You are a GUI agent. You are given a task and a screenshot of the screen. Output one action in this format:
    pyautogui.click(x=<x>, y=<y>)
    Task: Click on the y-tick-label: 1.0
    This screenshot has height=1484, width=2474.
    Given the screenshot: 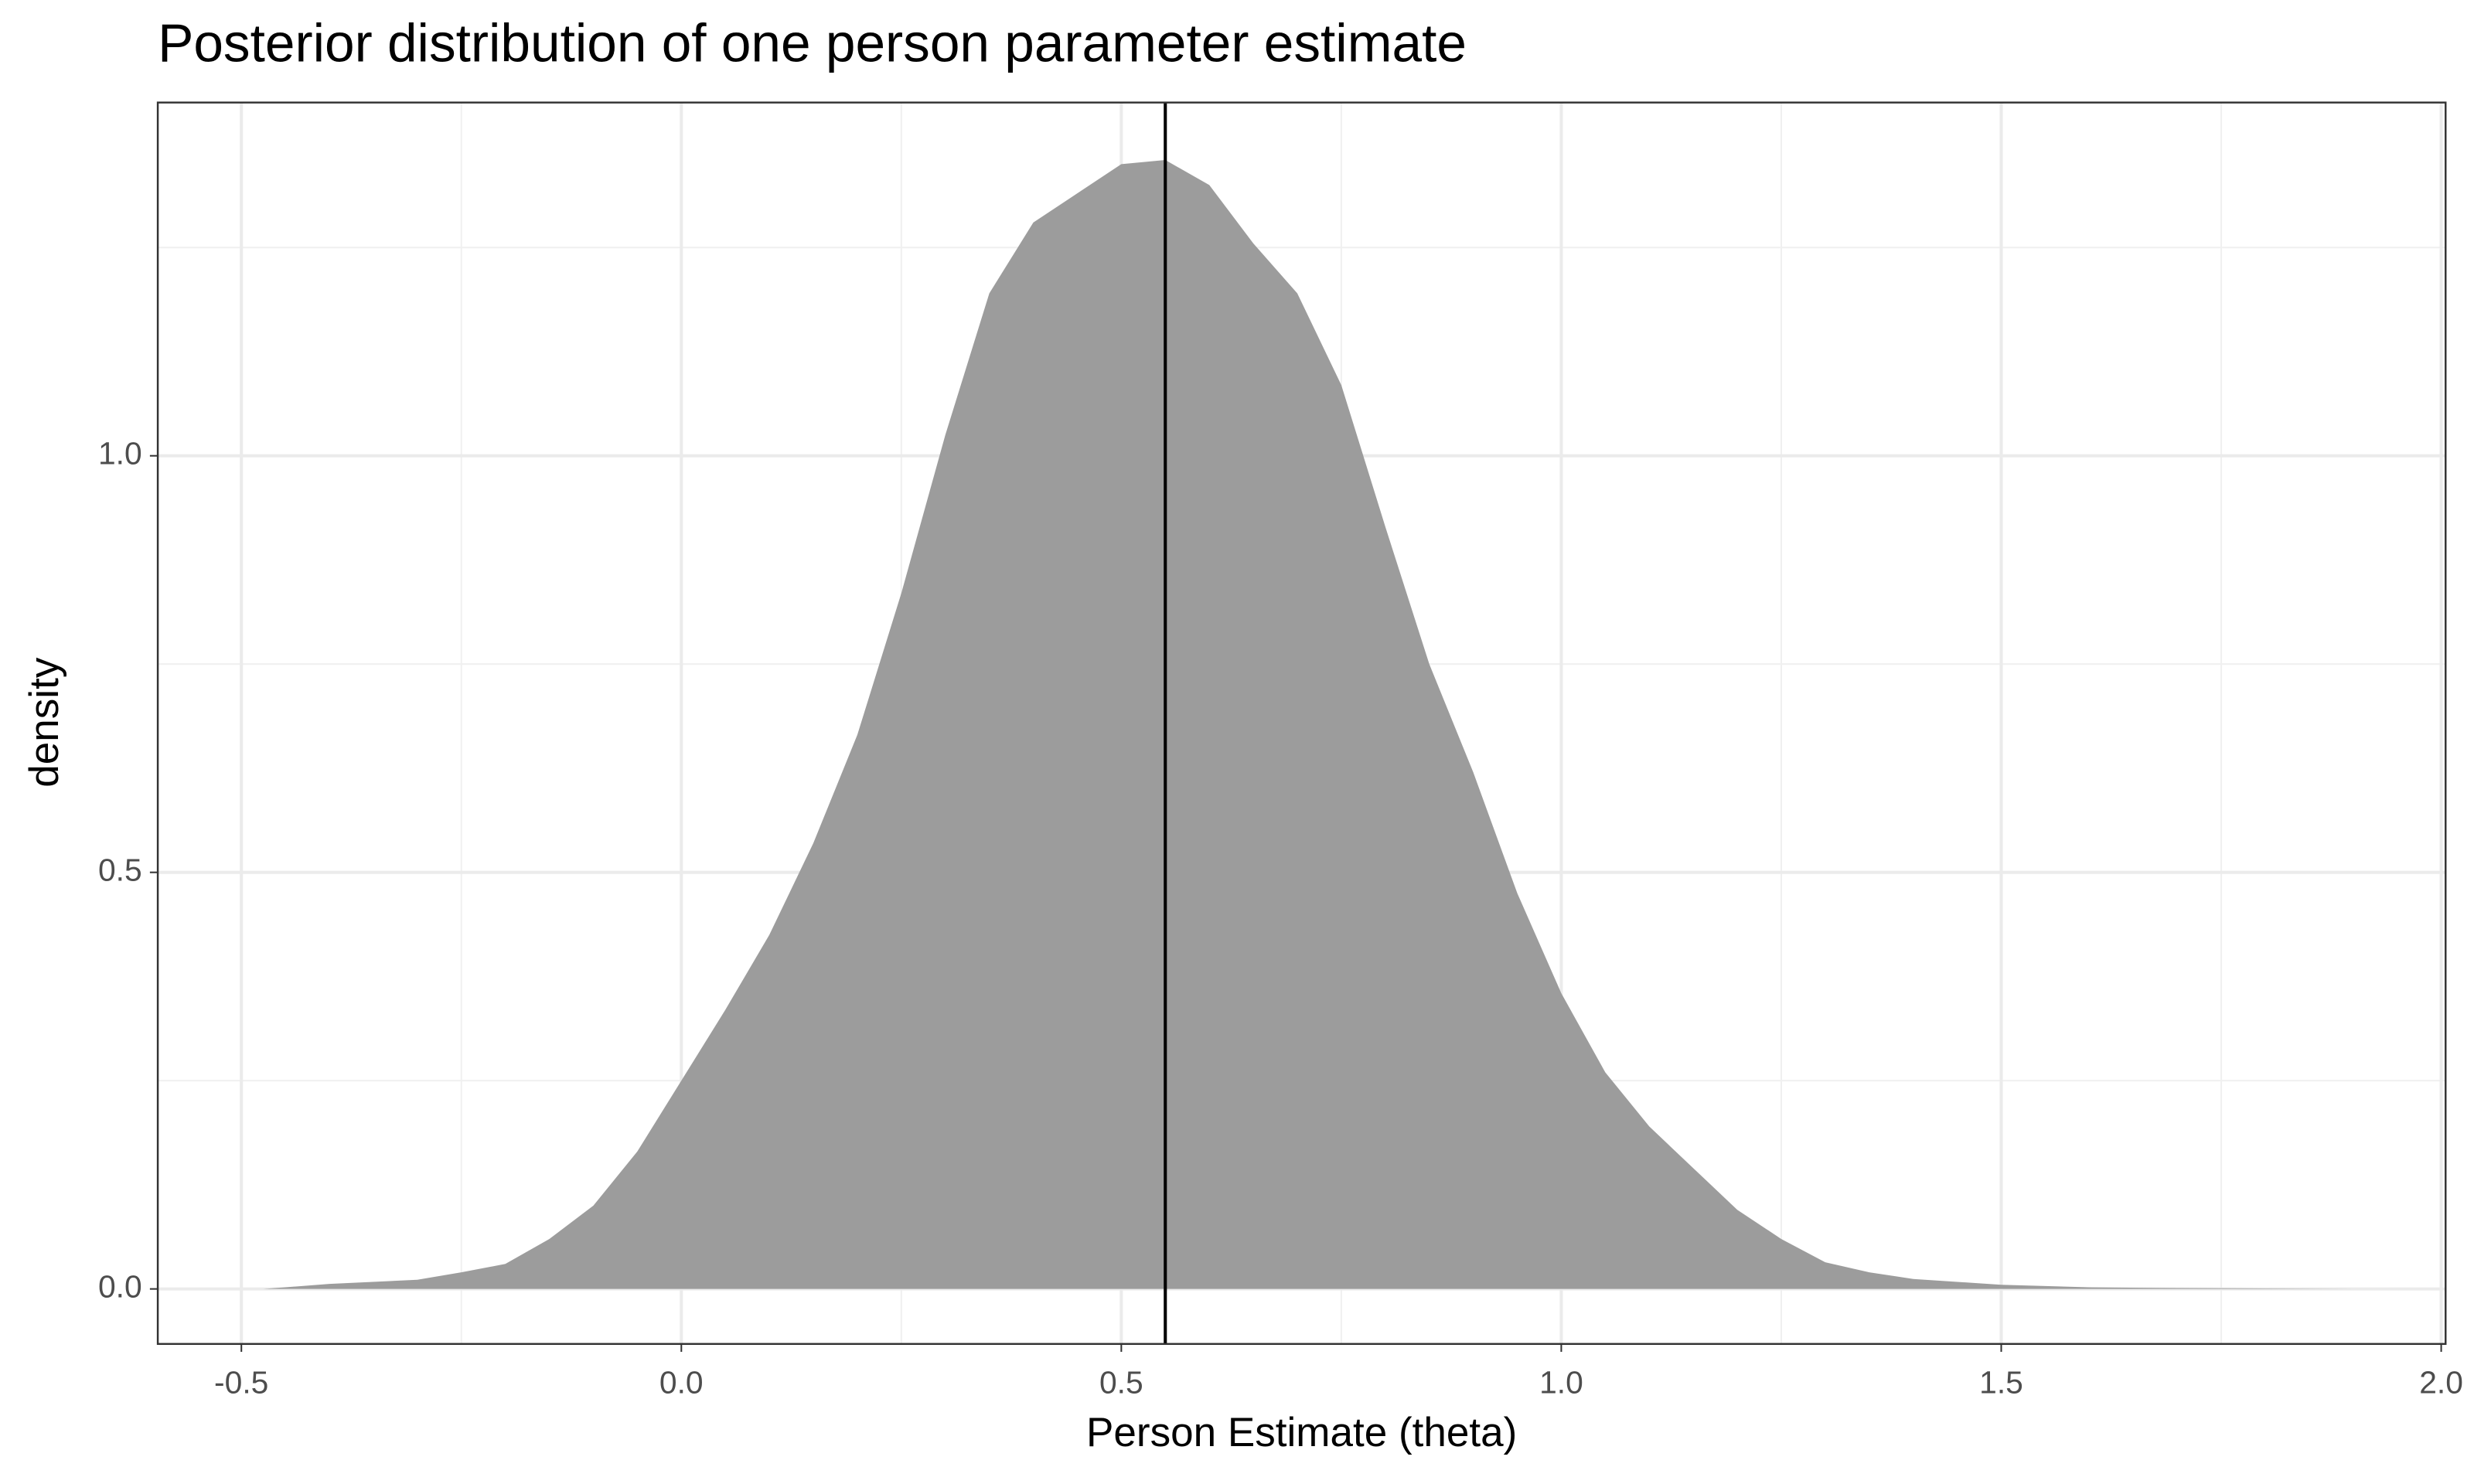 What is the action you would take?
    pyautogui.click(x=120, y=453)
    